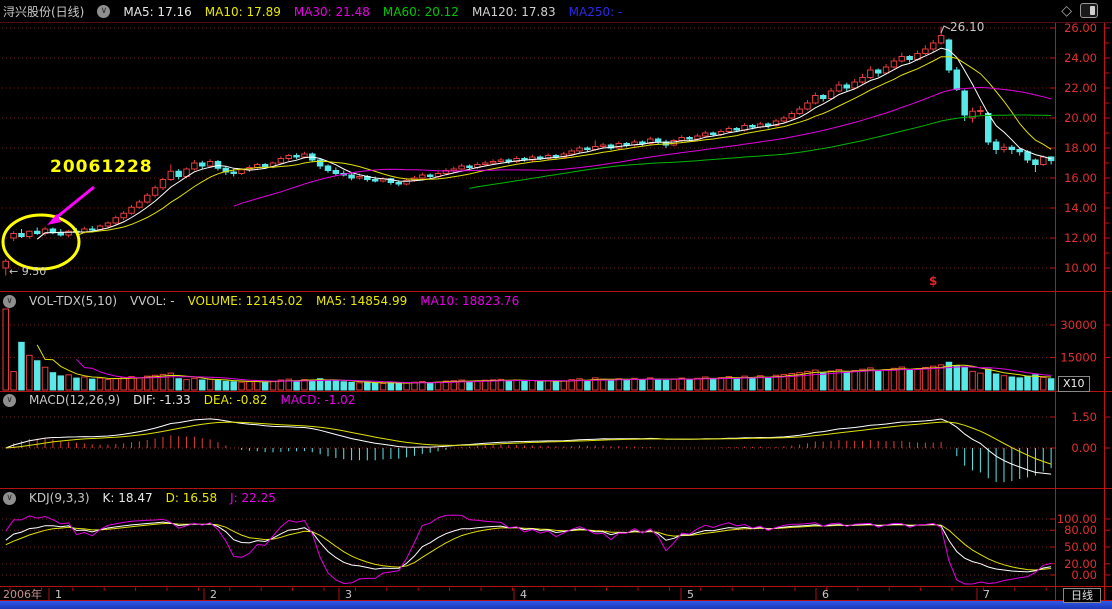 The height and width of the screenshot is (609, 1112). I want to click on toolbar-icons, so click(1079, 10).